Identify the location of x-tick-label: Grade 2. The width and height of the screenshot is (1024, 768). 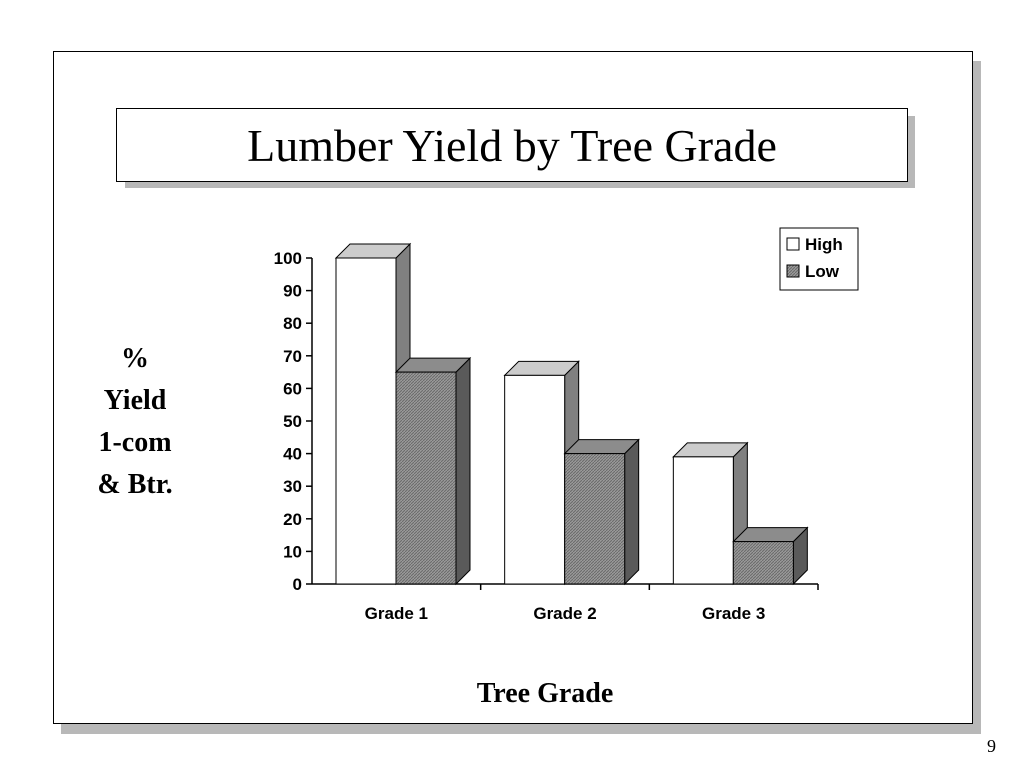
(564, 613).